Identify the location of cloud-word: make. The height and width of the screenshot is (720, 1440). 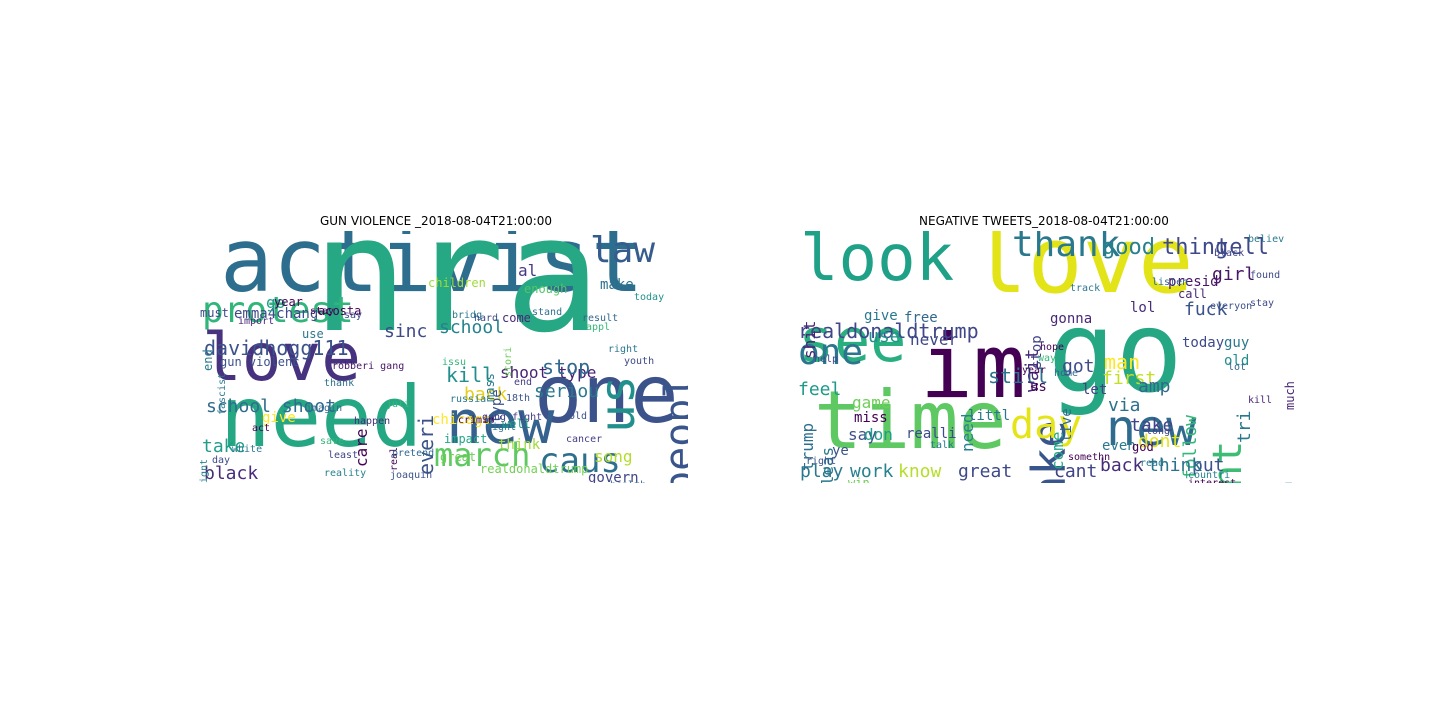
(617, 285).